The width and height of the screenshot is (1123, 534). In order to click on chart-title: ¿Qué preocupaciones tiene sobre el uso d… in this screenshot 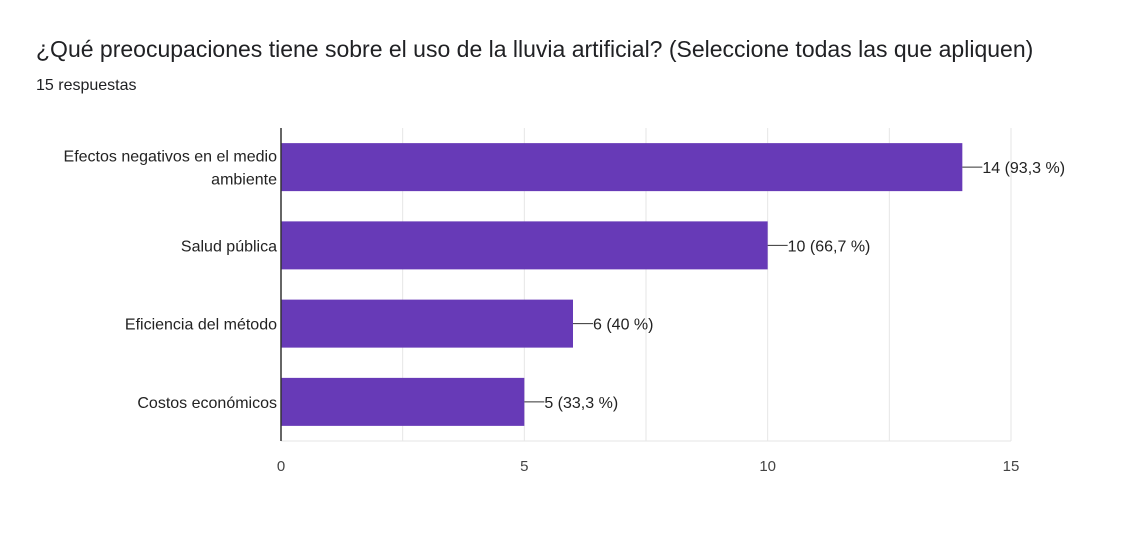, I will do `click(535, 49)`.